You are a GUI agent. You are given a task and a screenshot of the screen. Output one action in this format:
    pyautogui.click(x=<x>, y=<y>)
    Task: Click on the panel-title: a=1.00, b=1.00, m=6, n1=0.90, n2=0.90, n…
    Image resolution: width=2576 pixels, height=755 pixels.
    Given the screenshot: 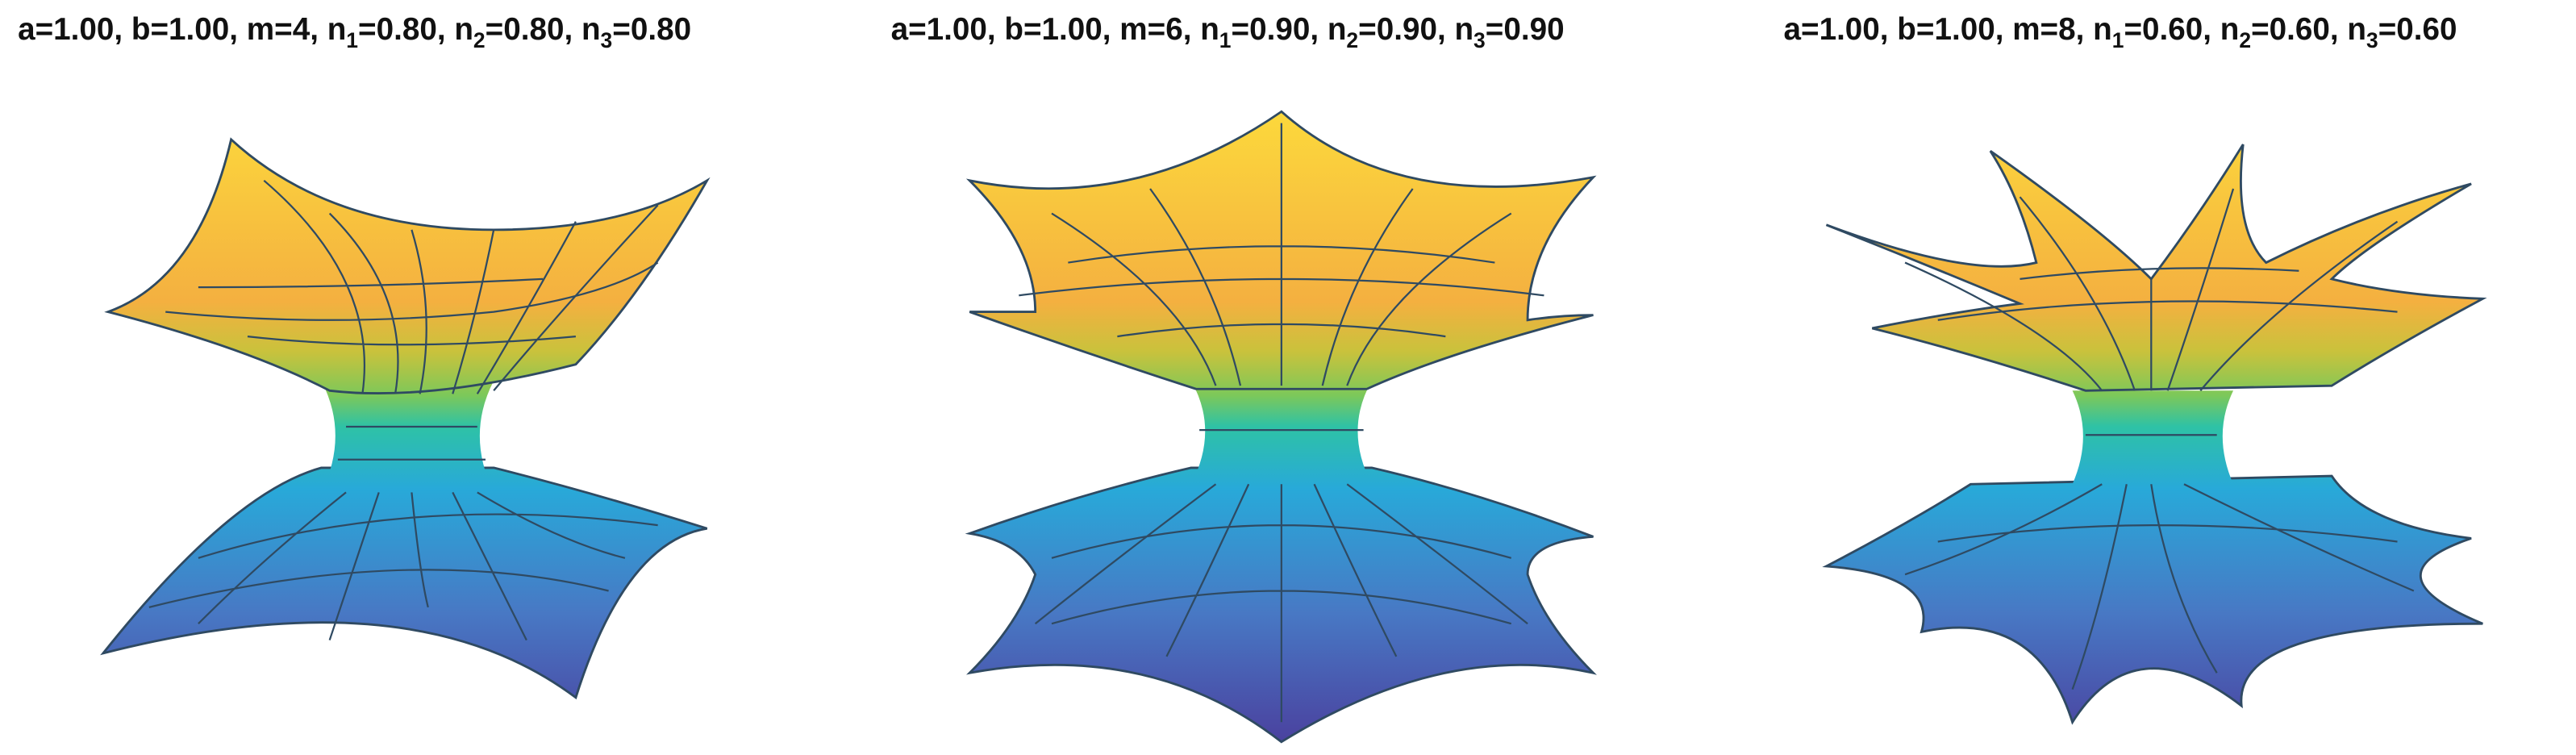 What is the action you would take?
    pyautogui.click(x=1228, y=32)
    